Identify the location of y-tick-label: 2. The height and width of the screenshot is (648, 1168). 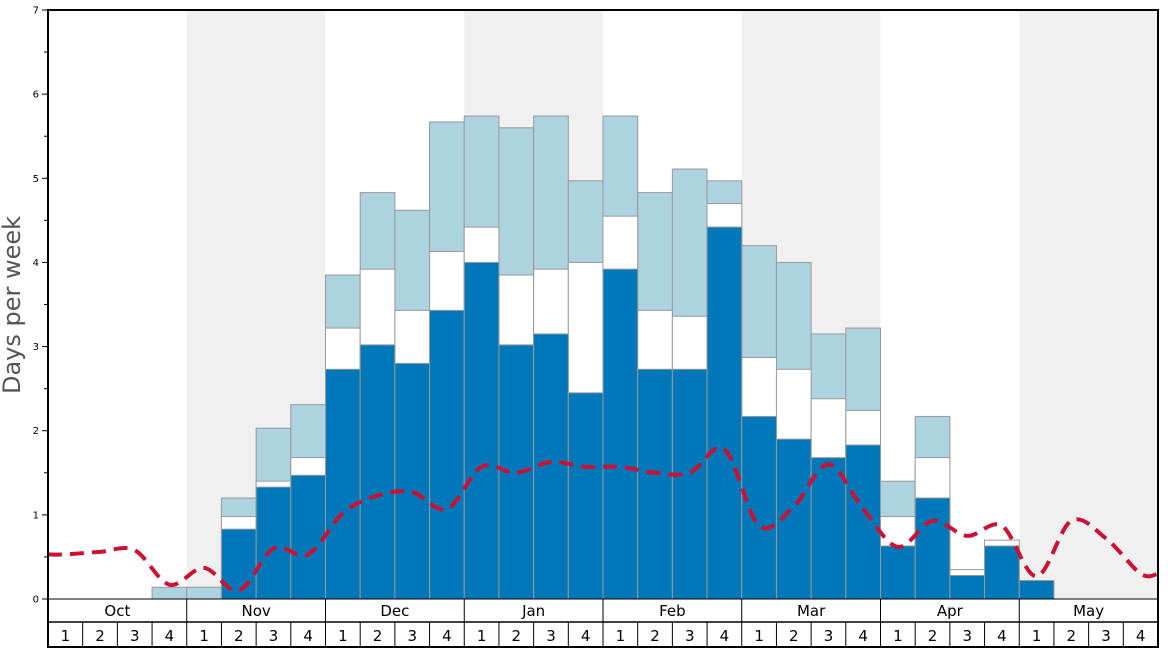
(36, 431).